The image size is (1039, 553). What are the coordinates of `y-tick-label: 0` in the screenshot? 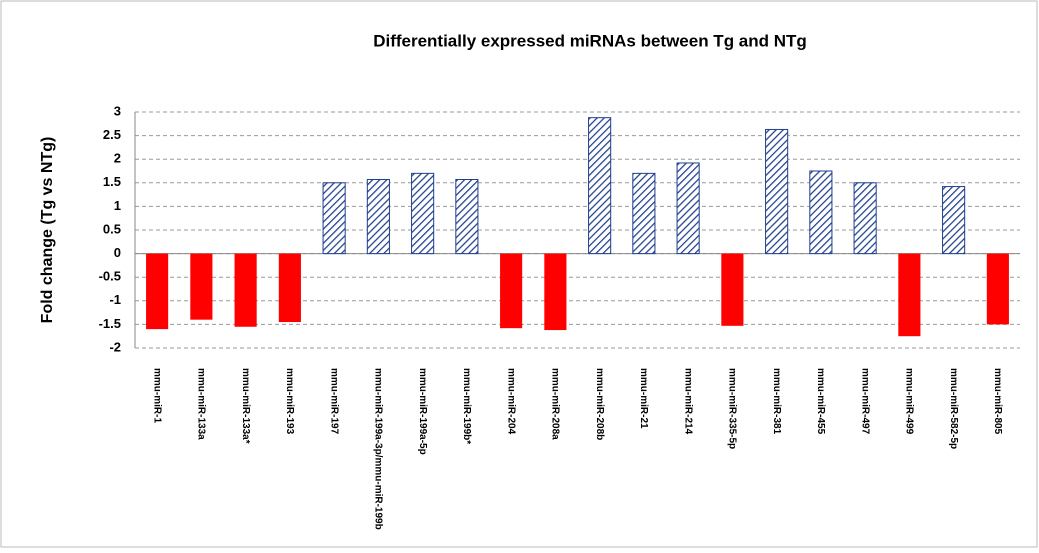 It's located at (117, 252).